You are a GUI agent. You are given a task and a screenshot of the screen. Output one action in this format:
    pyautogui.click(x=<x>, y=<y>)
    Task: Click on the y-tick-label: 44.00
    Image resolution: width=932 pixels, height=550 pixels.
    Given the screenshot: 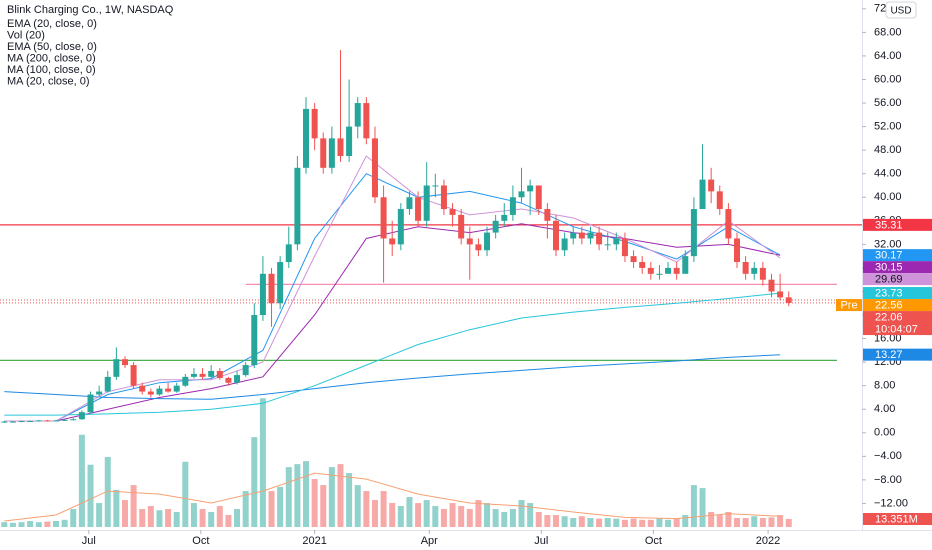 What is the action you would take?
    pyautogui.click(x=888, y=174)
    